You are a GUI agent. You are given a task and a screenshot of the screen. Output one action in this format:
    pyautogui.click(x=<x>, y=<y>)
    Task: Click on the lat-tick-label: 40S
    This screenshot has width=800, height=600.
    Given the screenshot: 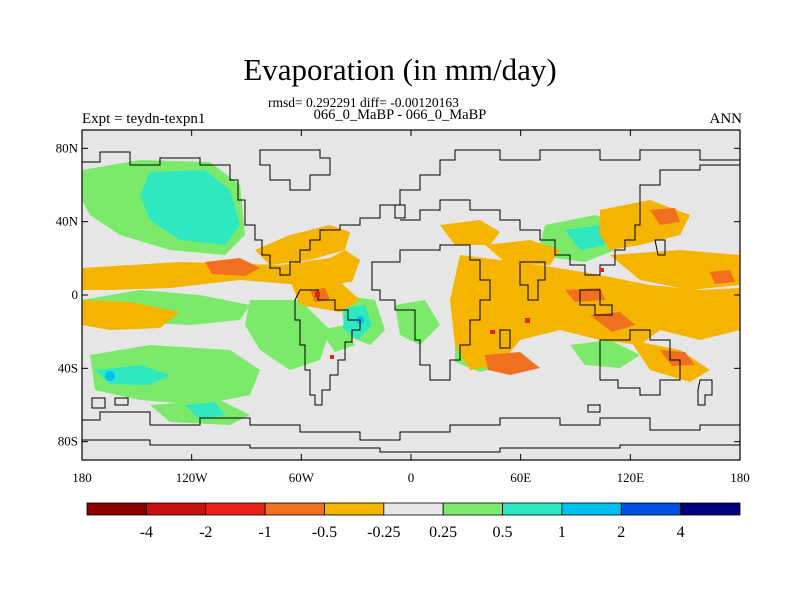 What is the action you would take?
    pyautogui.click(x=68, y=367)
    